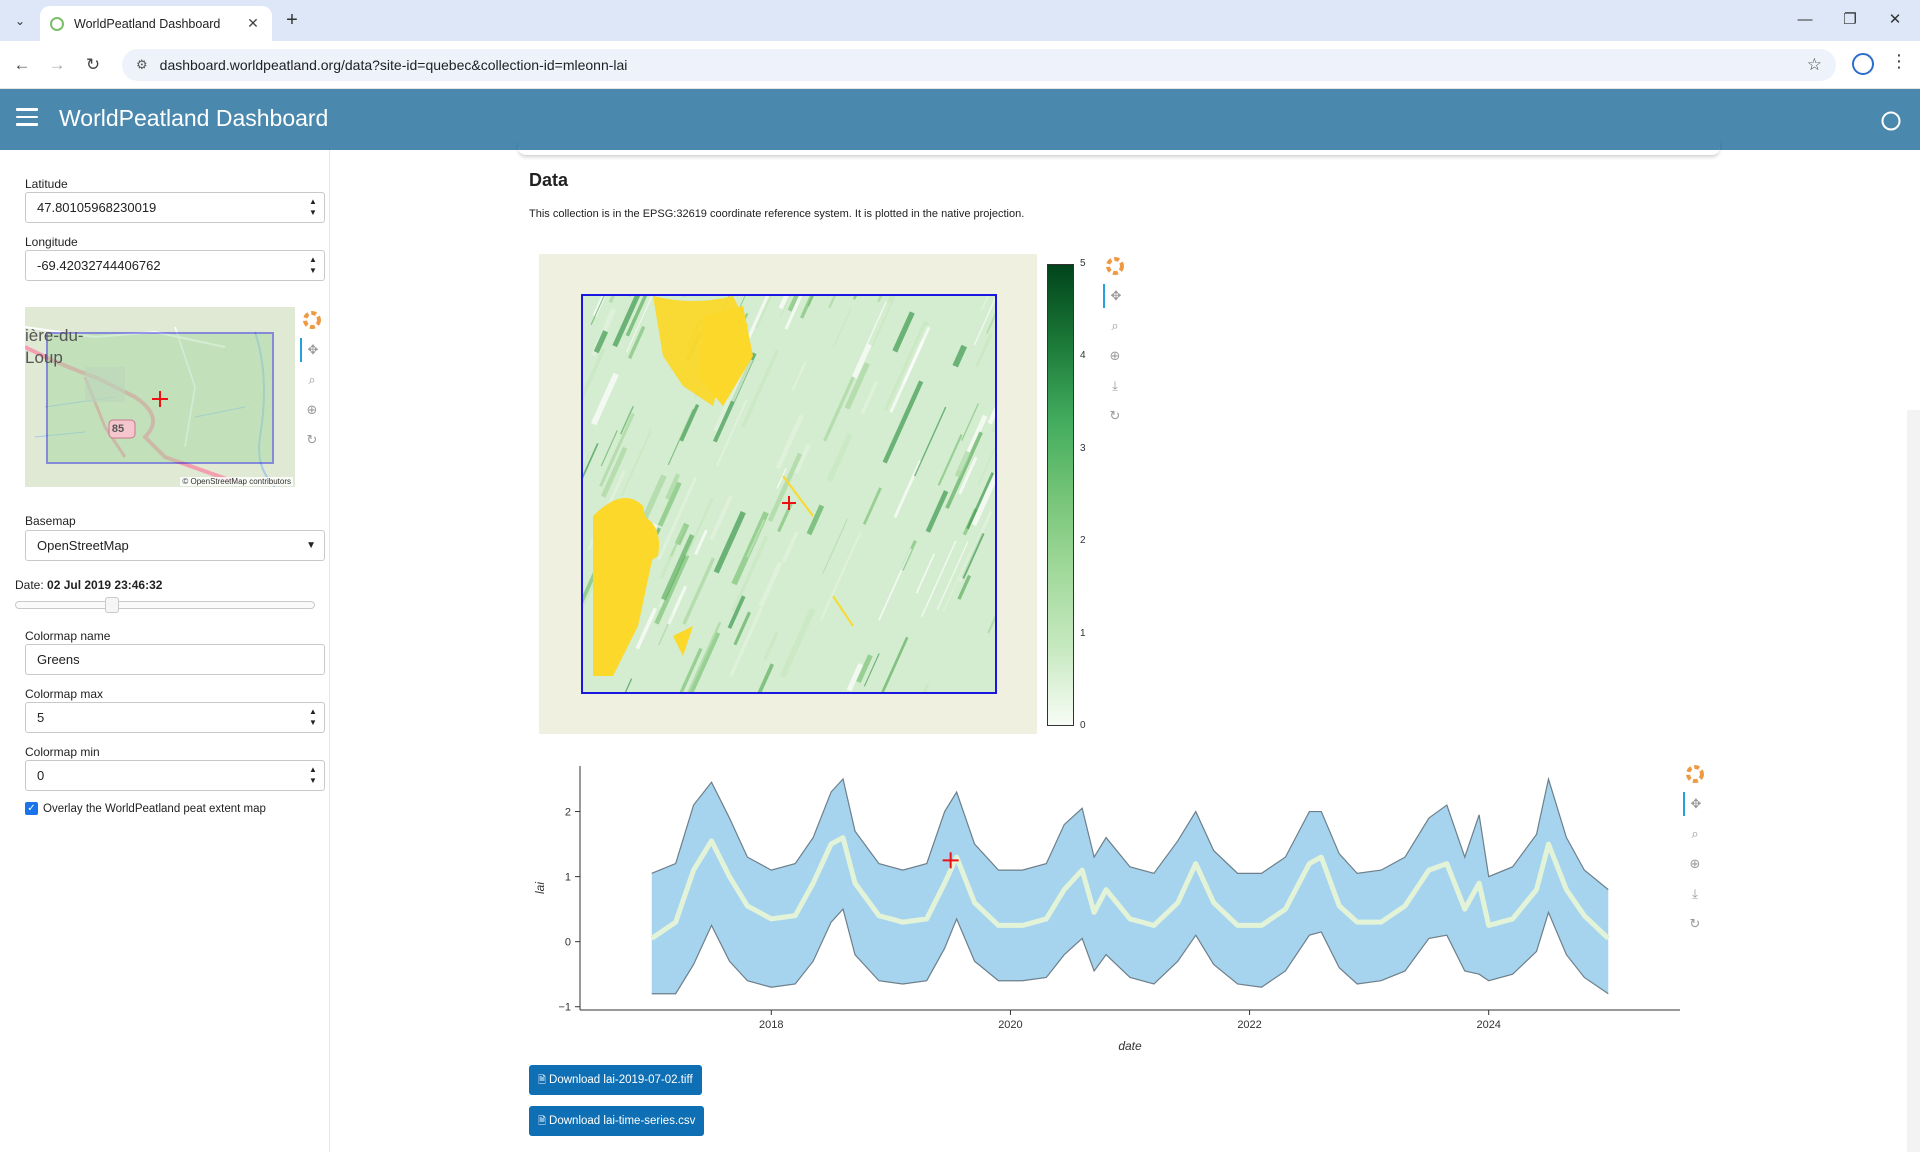 The image size is (1920, 1152). What do you see at coordinates (1895, 19) in the screenshot?
I see `close-window-icon: ✕` at bounding box center [1895, 19].